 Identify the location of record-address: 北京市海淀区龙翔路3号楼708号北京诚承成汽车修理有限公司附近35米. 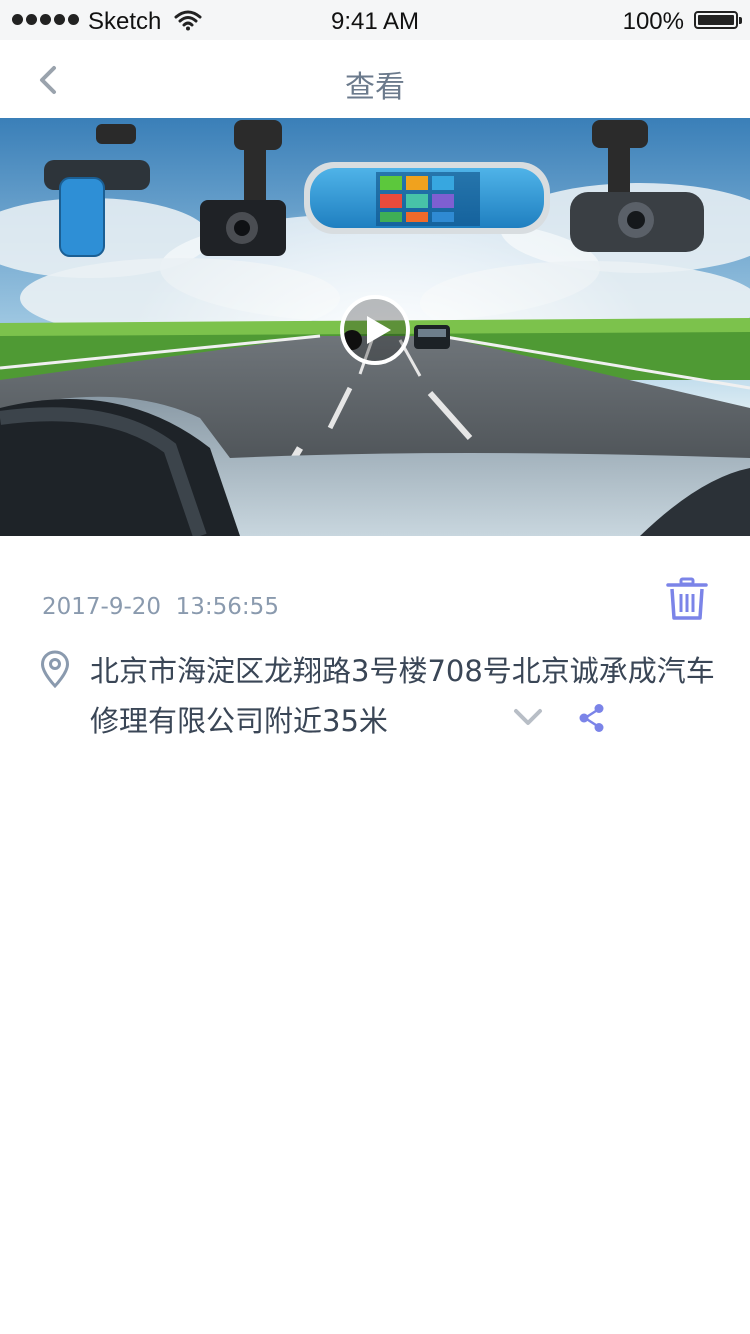
(402, 696).